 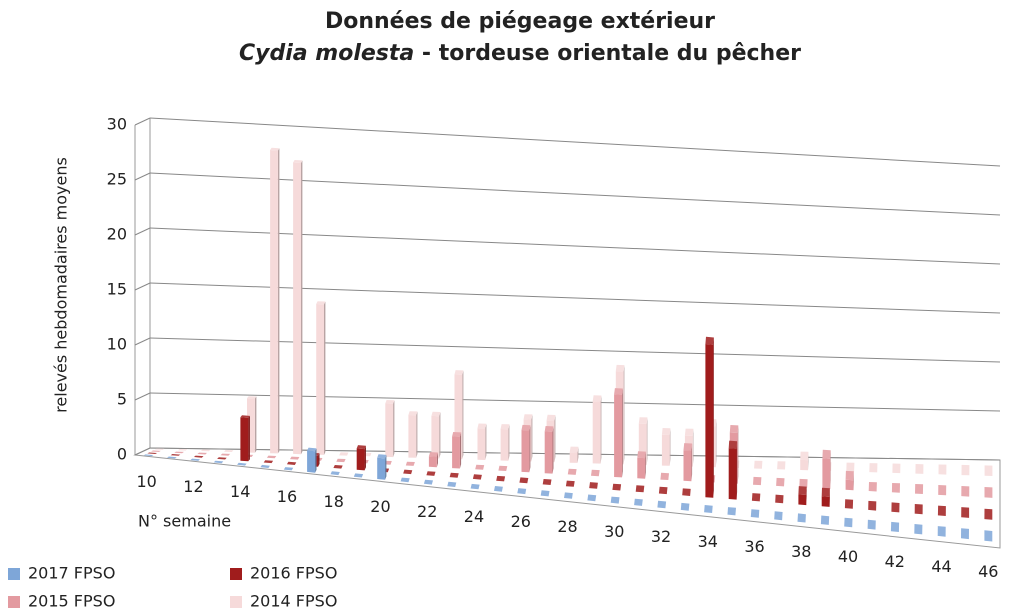 What do you see at coordinates (895, 561) in the screenshot?
I see `x-tick-label: 42` at bounding box center [895, 561].